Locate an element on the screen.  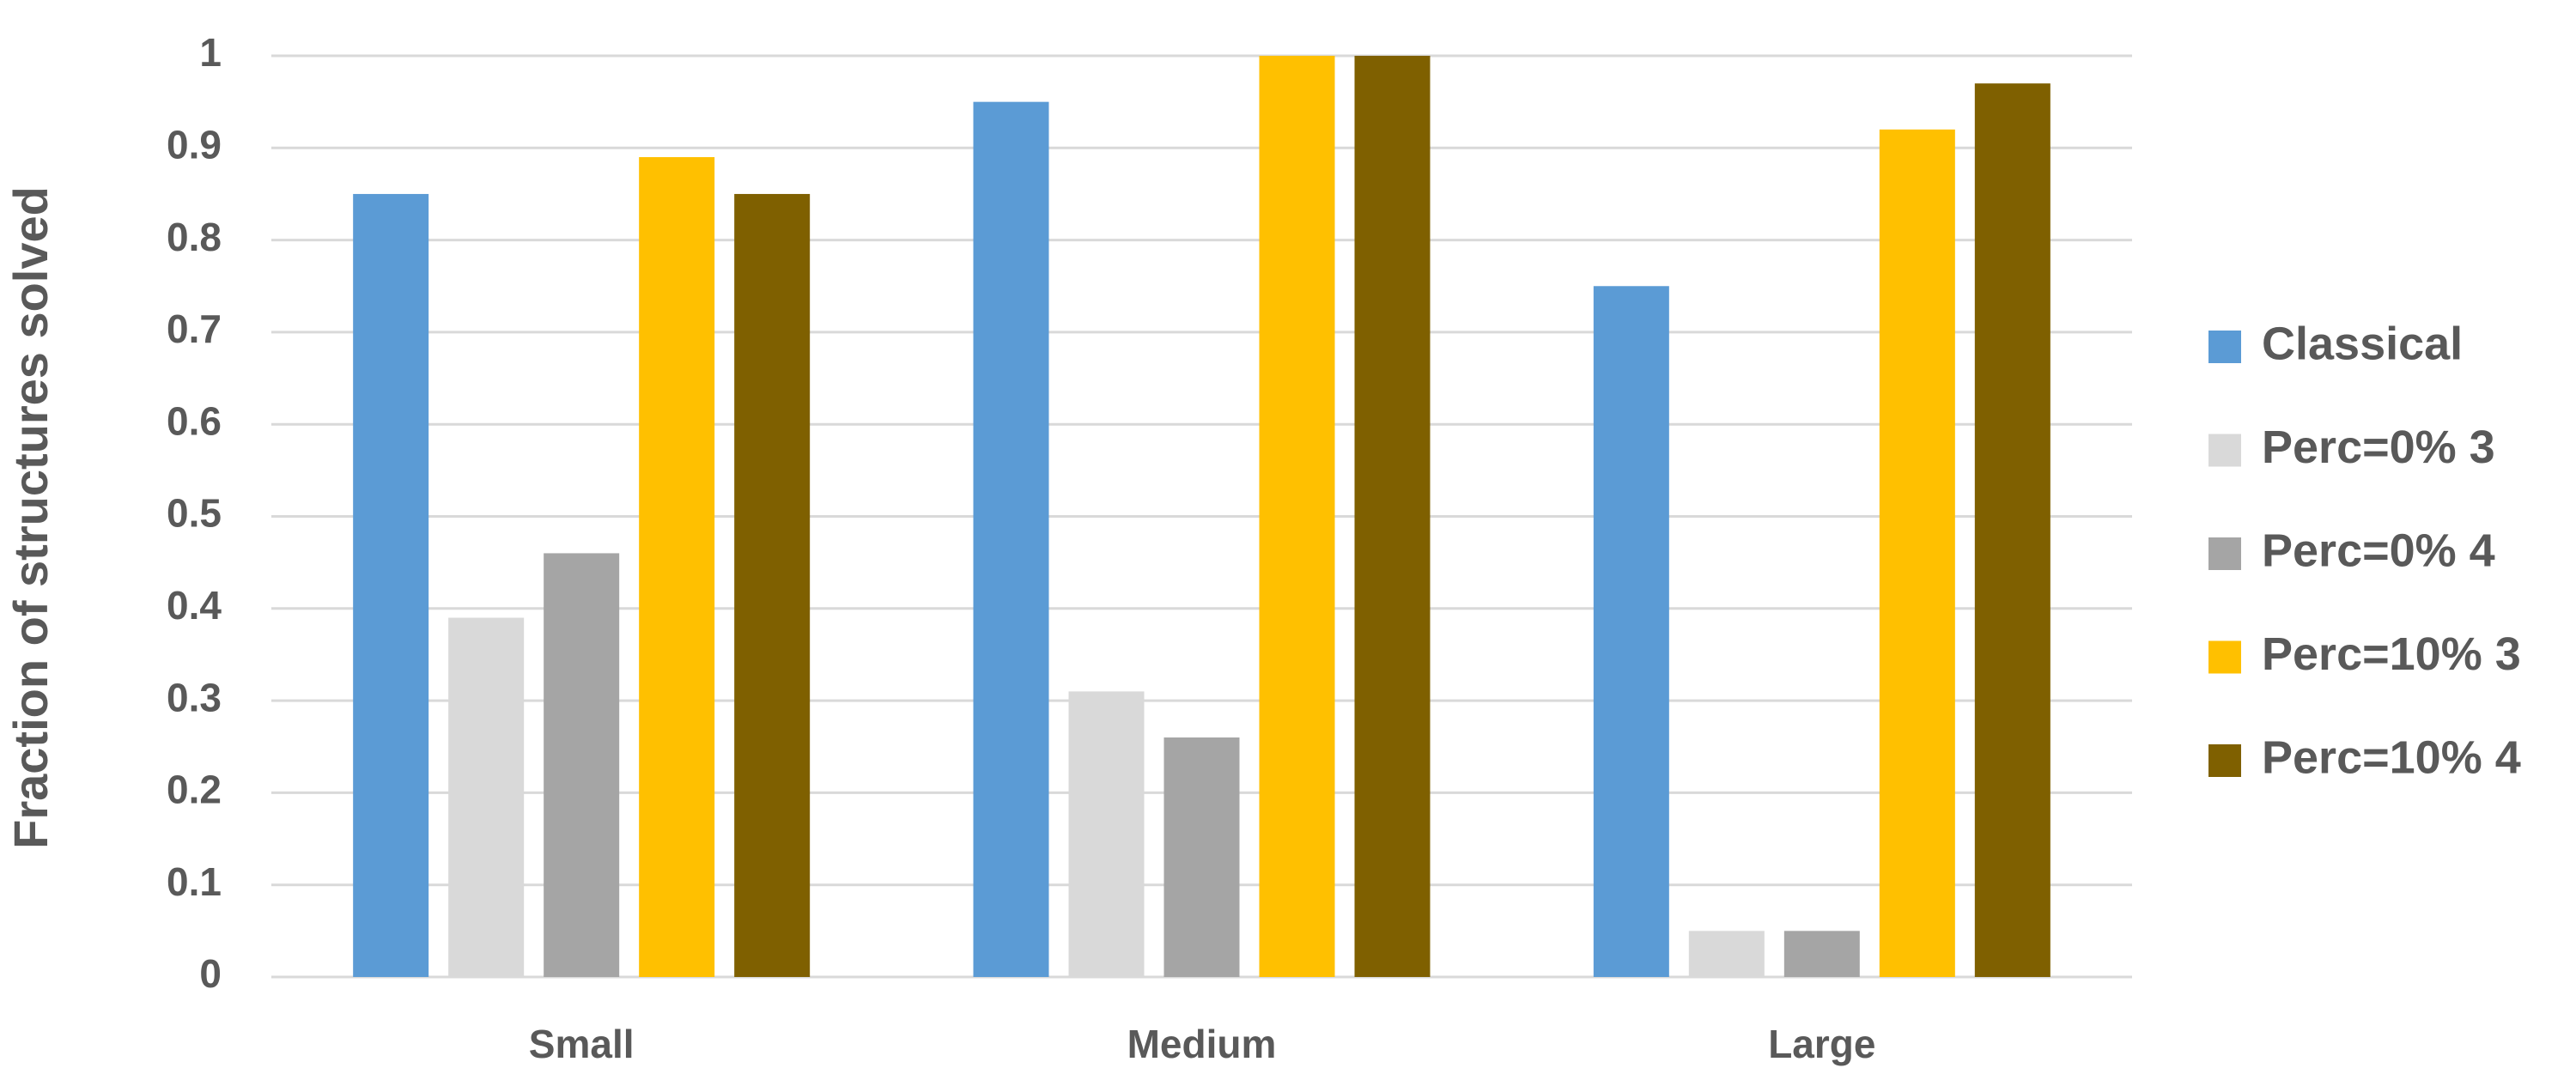
y-tick-label: 0.8 is located at coordinates (194, 237).